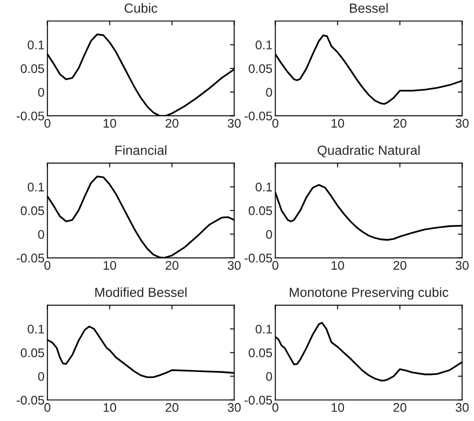 Image resolution: width=474 pixels, height=421 pixels. I want to click on chart-title: Financial, so click(140, 150).